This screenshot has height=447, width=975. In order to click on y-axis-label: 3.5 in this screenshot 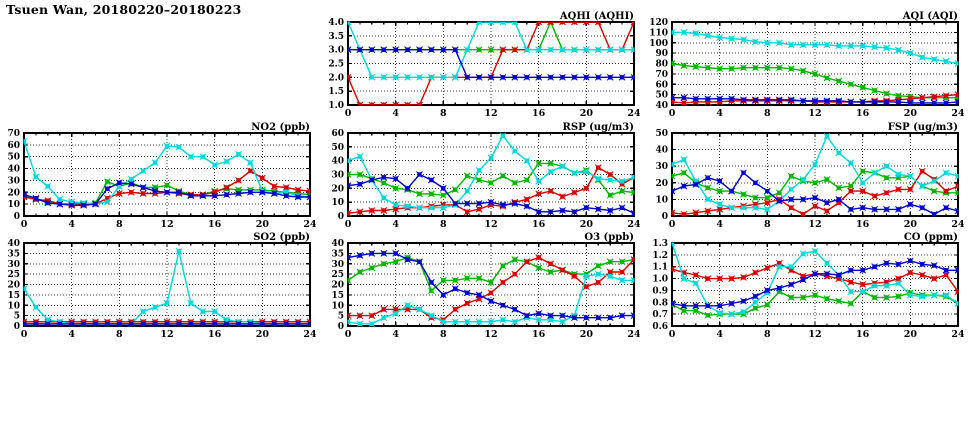, I will do `click(336, 37)`.